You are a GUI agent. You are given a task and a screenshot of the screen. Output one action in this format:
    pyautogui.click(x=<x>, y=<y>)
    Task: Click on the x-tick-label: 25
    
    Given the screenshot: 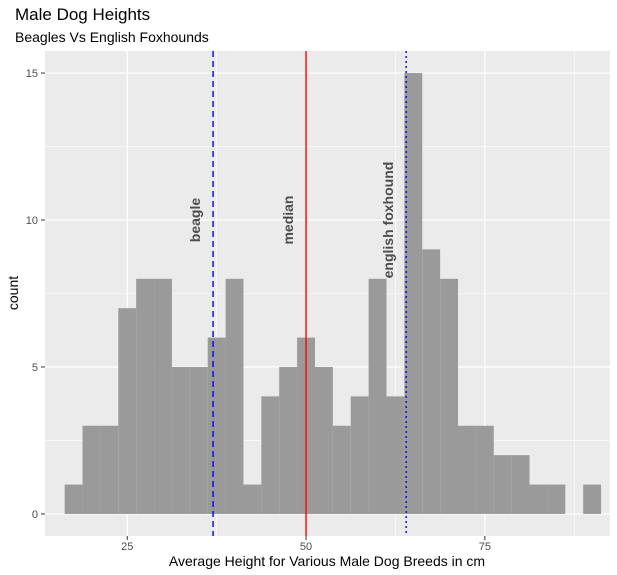 What is the action you would take?
    pyautogui.click(x=127, y=547)
    